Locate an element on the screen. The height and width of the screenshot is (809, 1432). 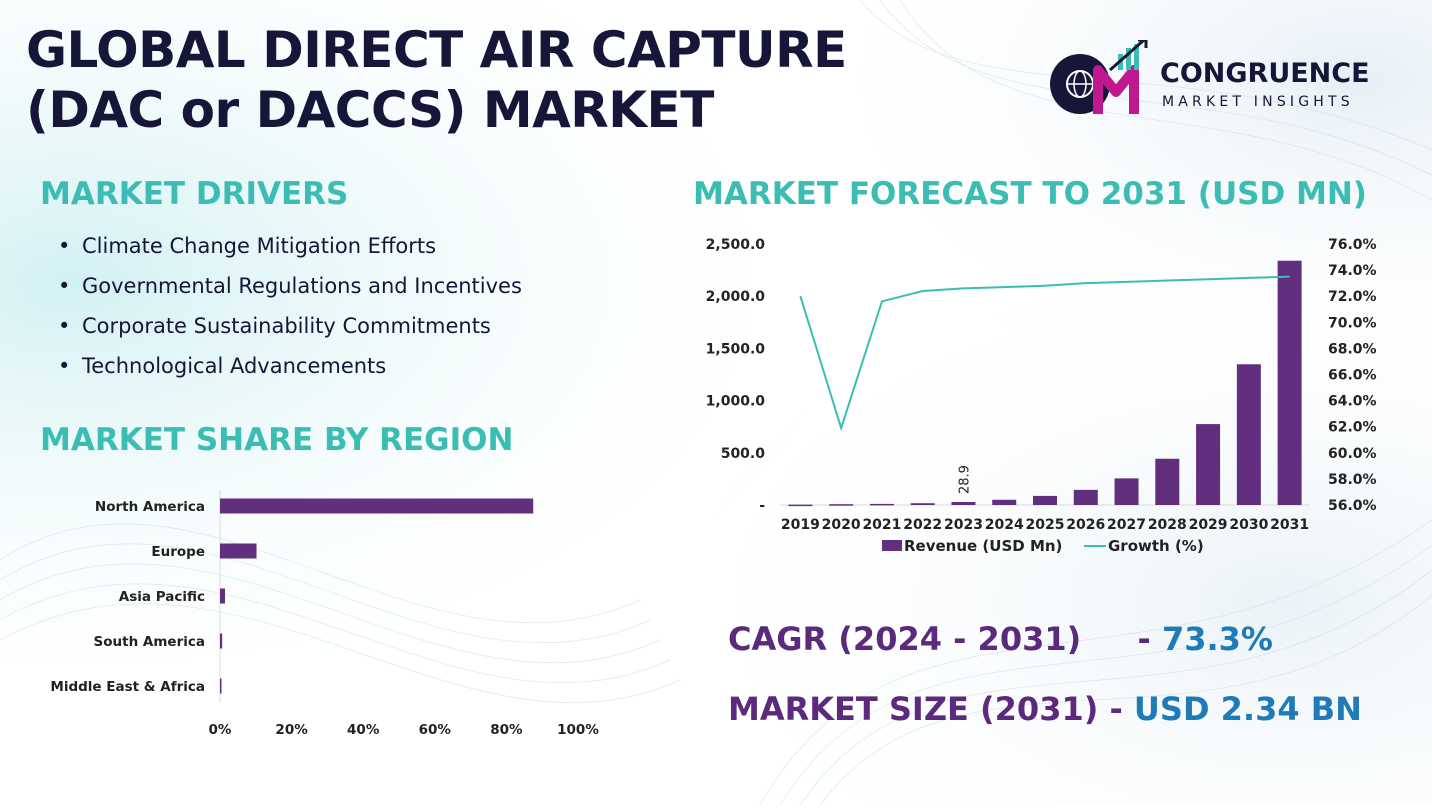
market-driver-item: • Technological Advancements is located at coordinates (290, 368).